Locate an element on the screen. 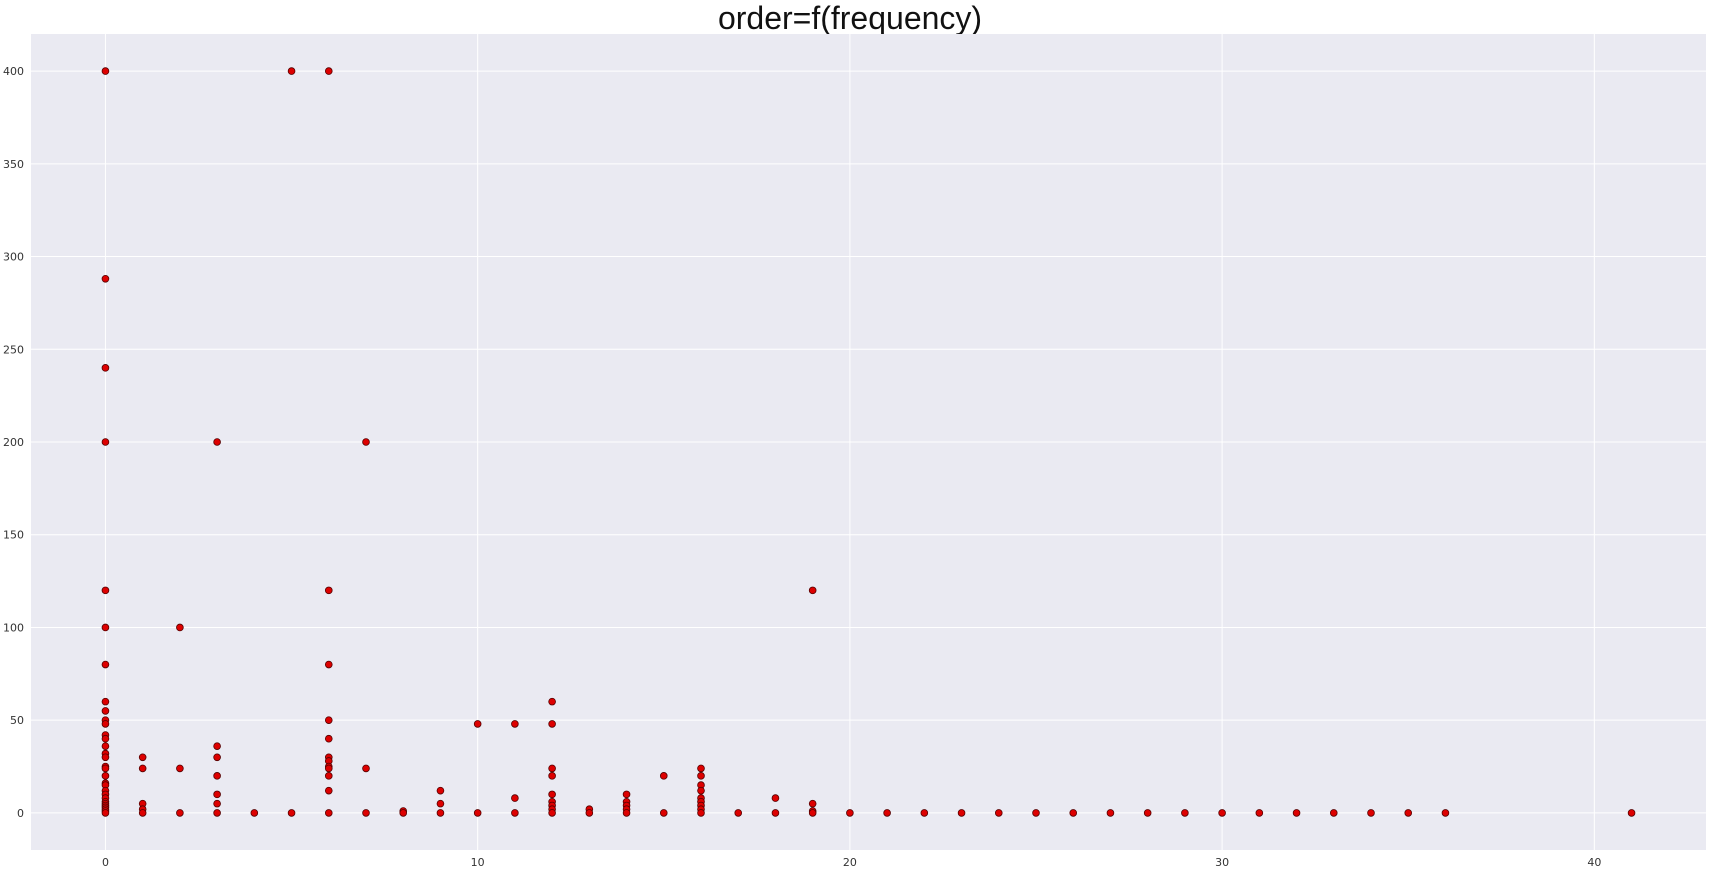 This screenshot has height=874, width=1712. y-tick-label: 50 is located at coordinates (17, 720).